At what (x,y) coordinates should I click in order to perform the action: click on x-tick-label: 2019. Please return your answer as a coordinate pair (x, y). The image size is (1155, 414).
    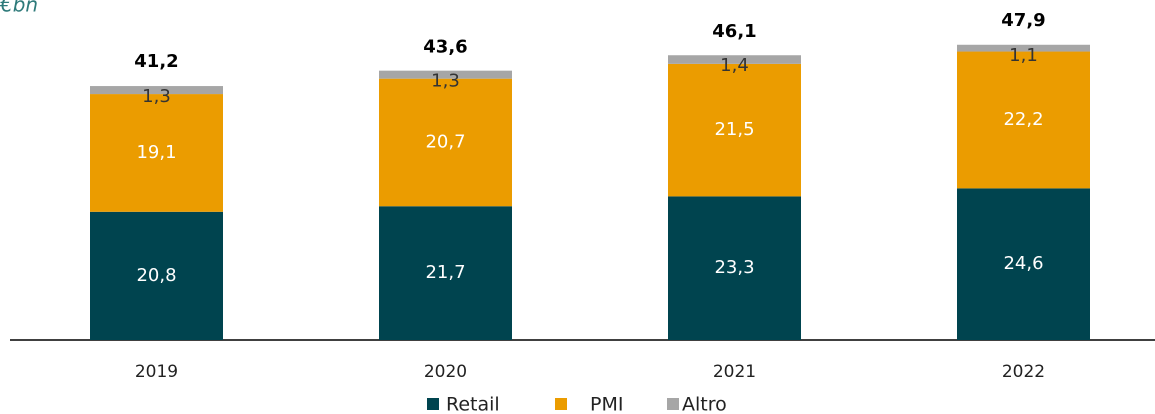
    Looking at the image, I should click on (156, 372).